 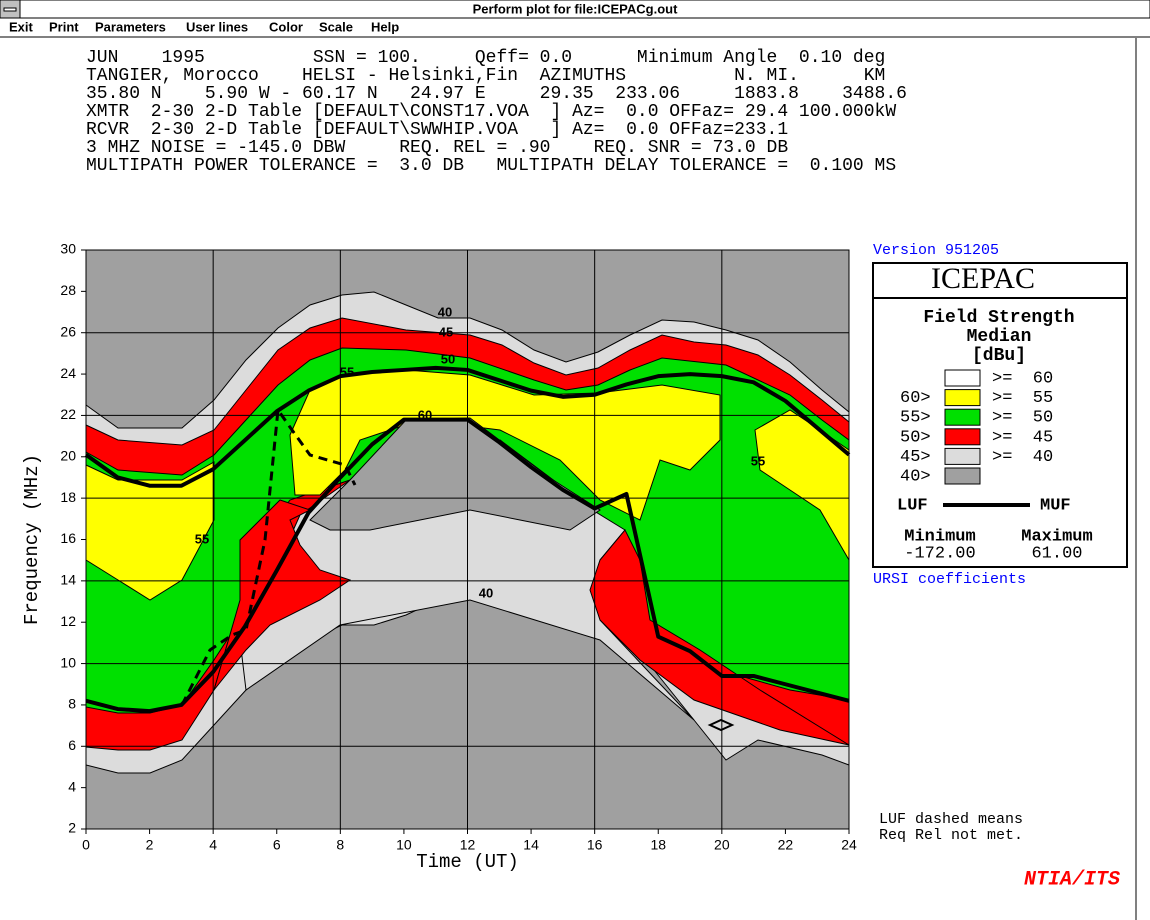 What do you see at coordinates (505, 445) in the screenshot?
I see `region-55-center` at bounding box center [505, 445].